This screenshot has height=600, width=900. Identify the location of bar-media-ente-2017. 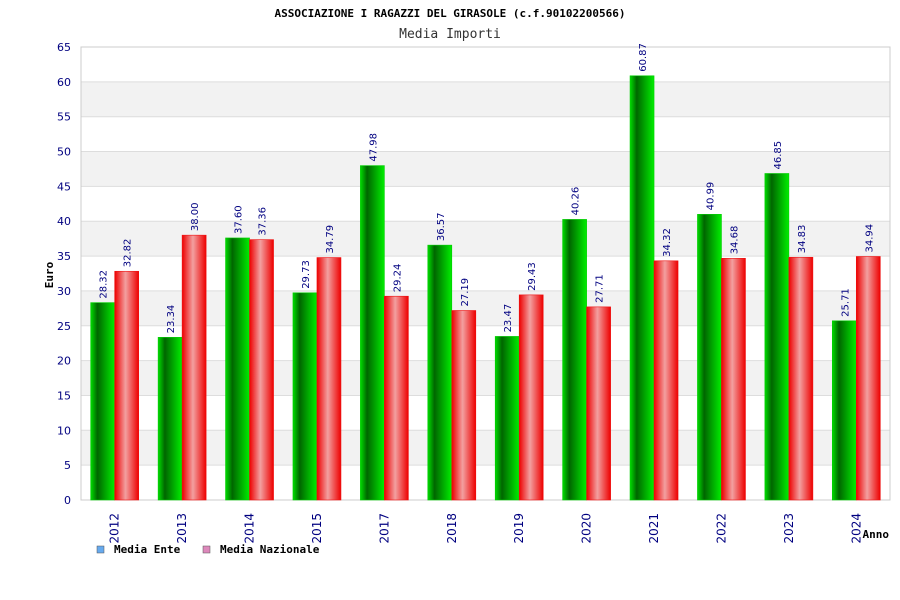
(372, 333).